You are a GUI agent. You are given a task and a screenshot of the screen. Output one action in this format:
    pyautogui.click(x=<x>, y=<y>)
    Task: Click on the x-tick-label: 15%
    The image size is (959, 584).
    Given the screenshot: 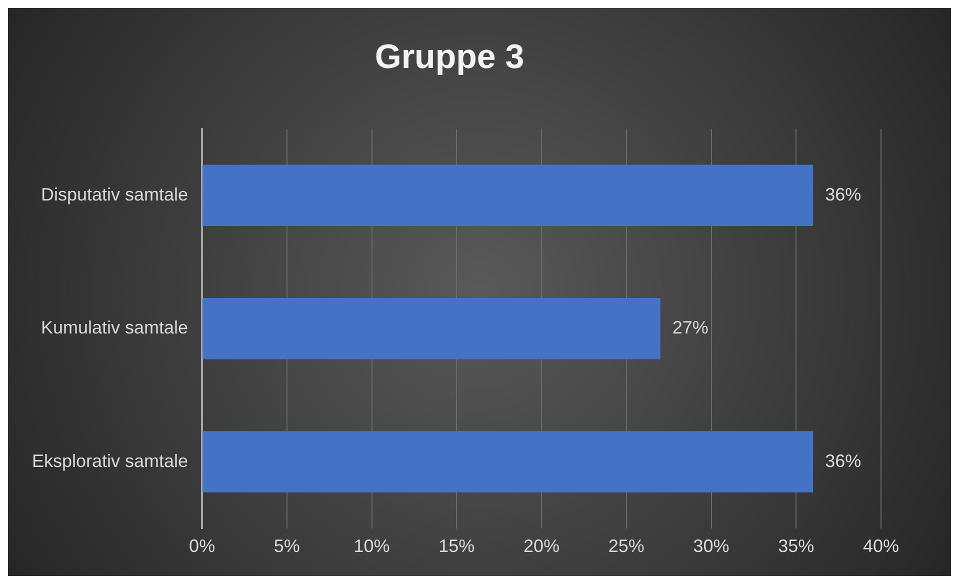 What is the action you would take?
    pyautogui.click(x=456, y=546)
    